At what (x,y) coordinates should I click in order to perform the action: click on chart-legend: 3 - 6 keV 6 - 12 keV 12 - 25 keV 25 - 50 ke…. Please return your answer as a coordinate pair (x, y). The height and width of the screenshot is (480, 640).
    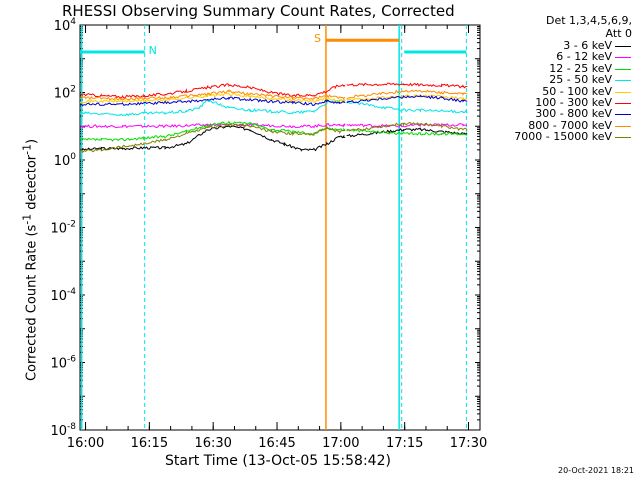
    Looking at the image, I should click on (559, 91).